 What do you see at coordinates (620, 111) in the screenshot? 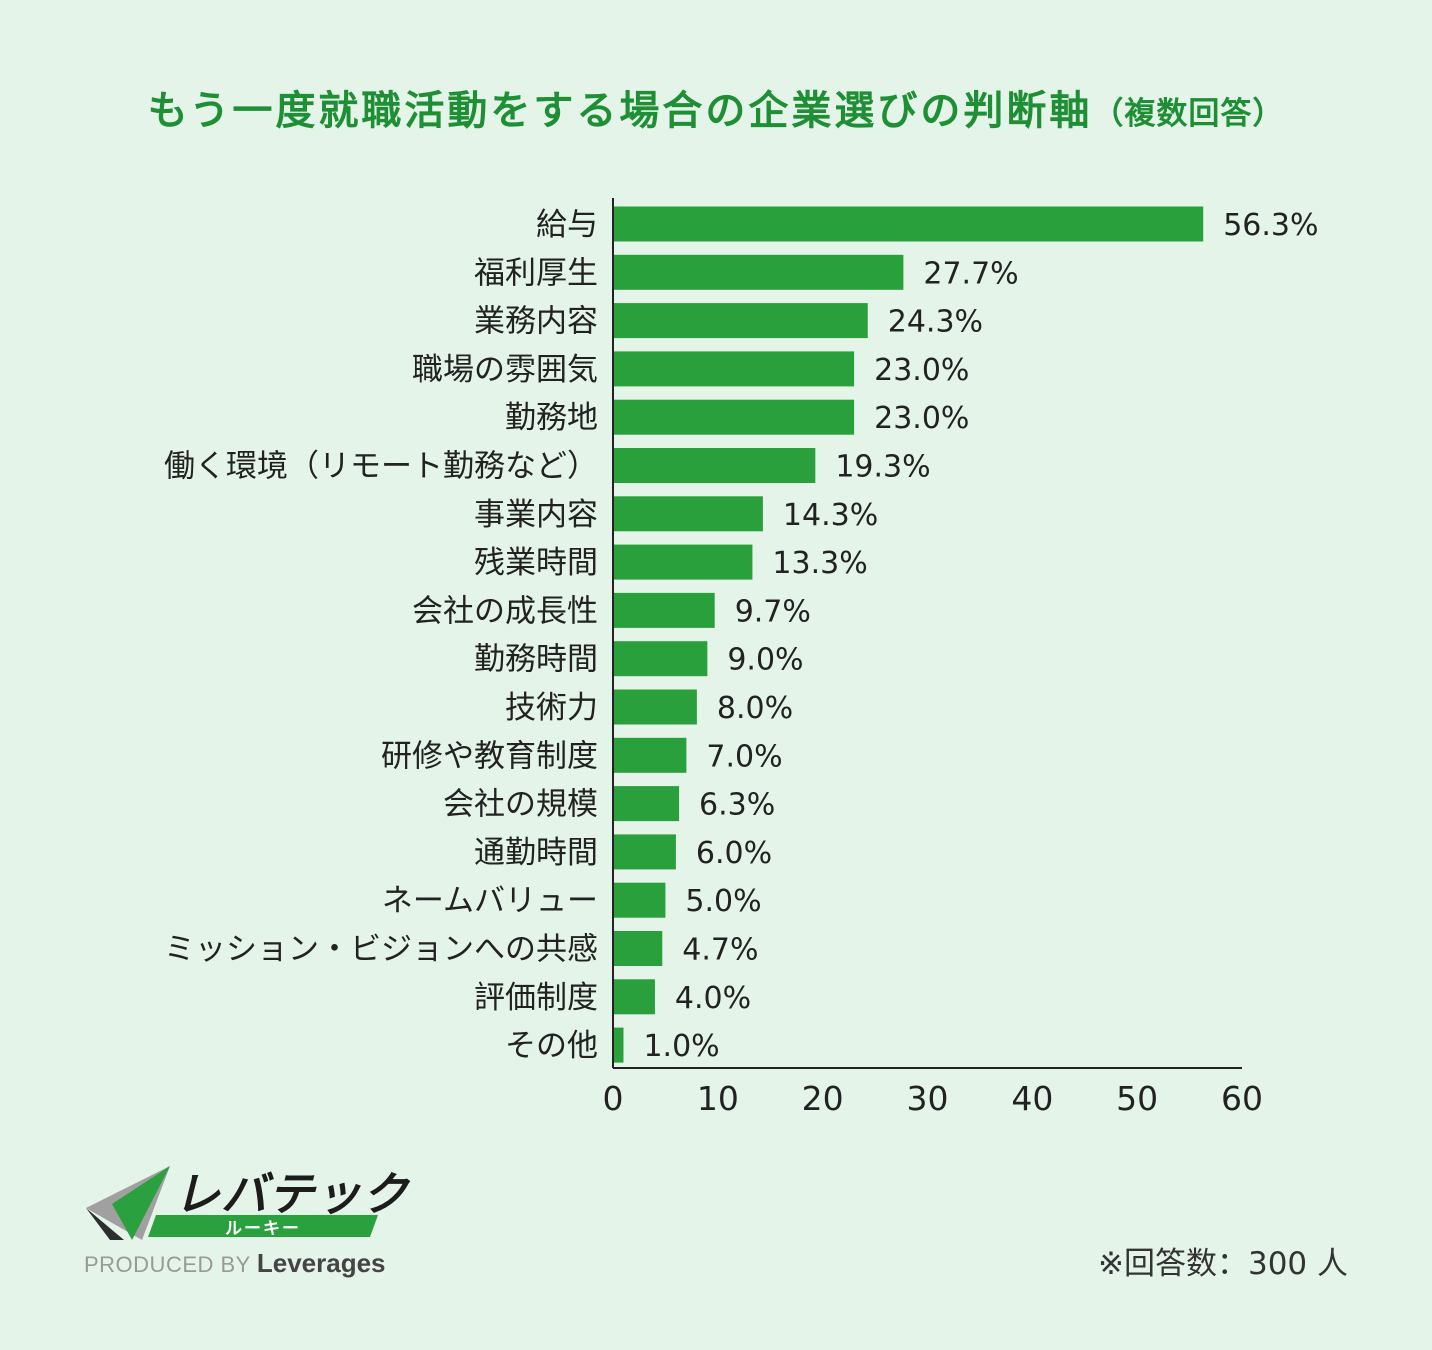
I see `chart-title-main: もう一度就職活動をする場合の企業選びの判断軸` at bounding box center [620, 111].